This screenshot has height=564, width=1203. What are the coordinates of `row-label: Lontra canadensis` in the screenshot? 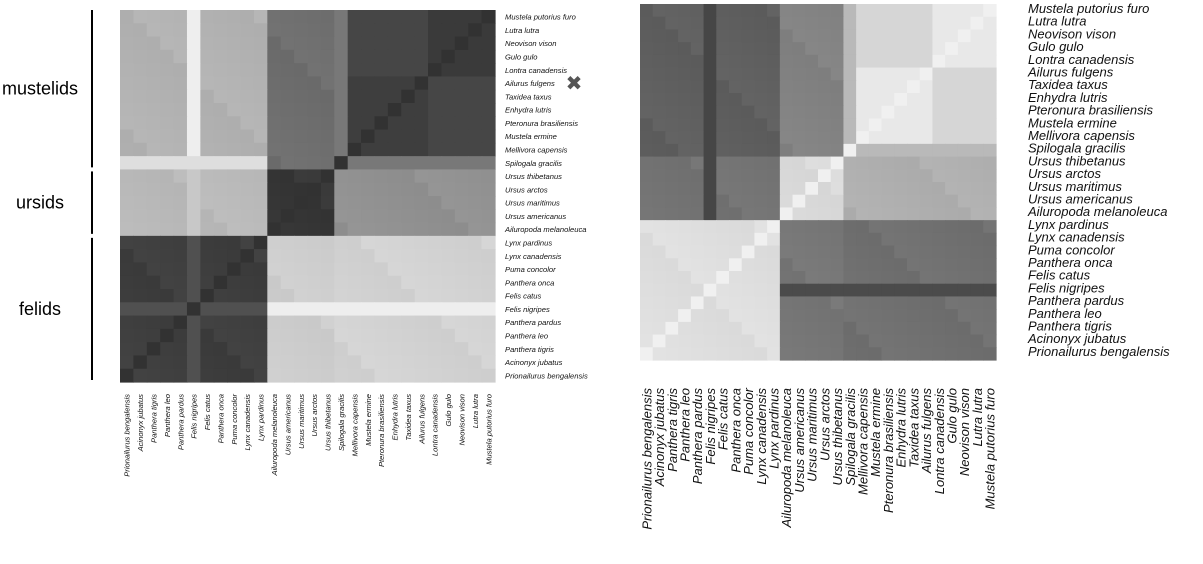 It's located at (1081, 59).